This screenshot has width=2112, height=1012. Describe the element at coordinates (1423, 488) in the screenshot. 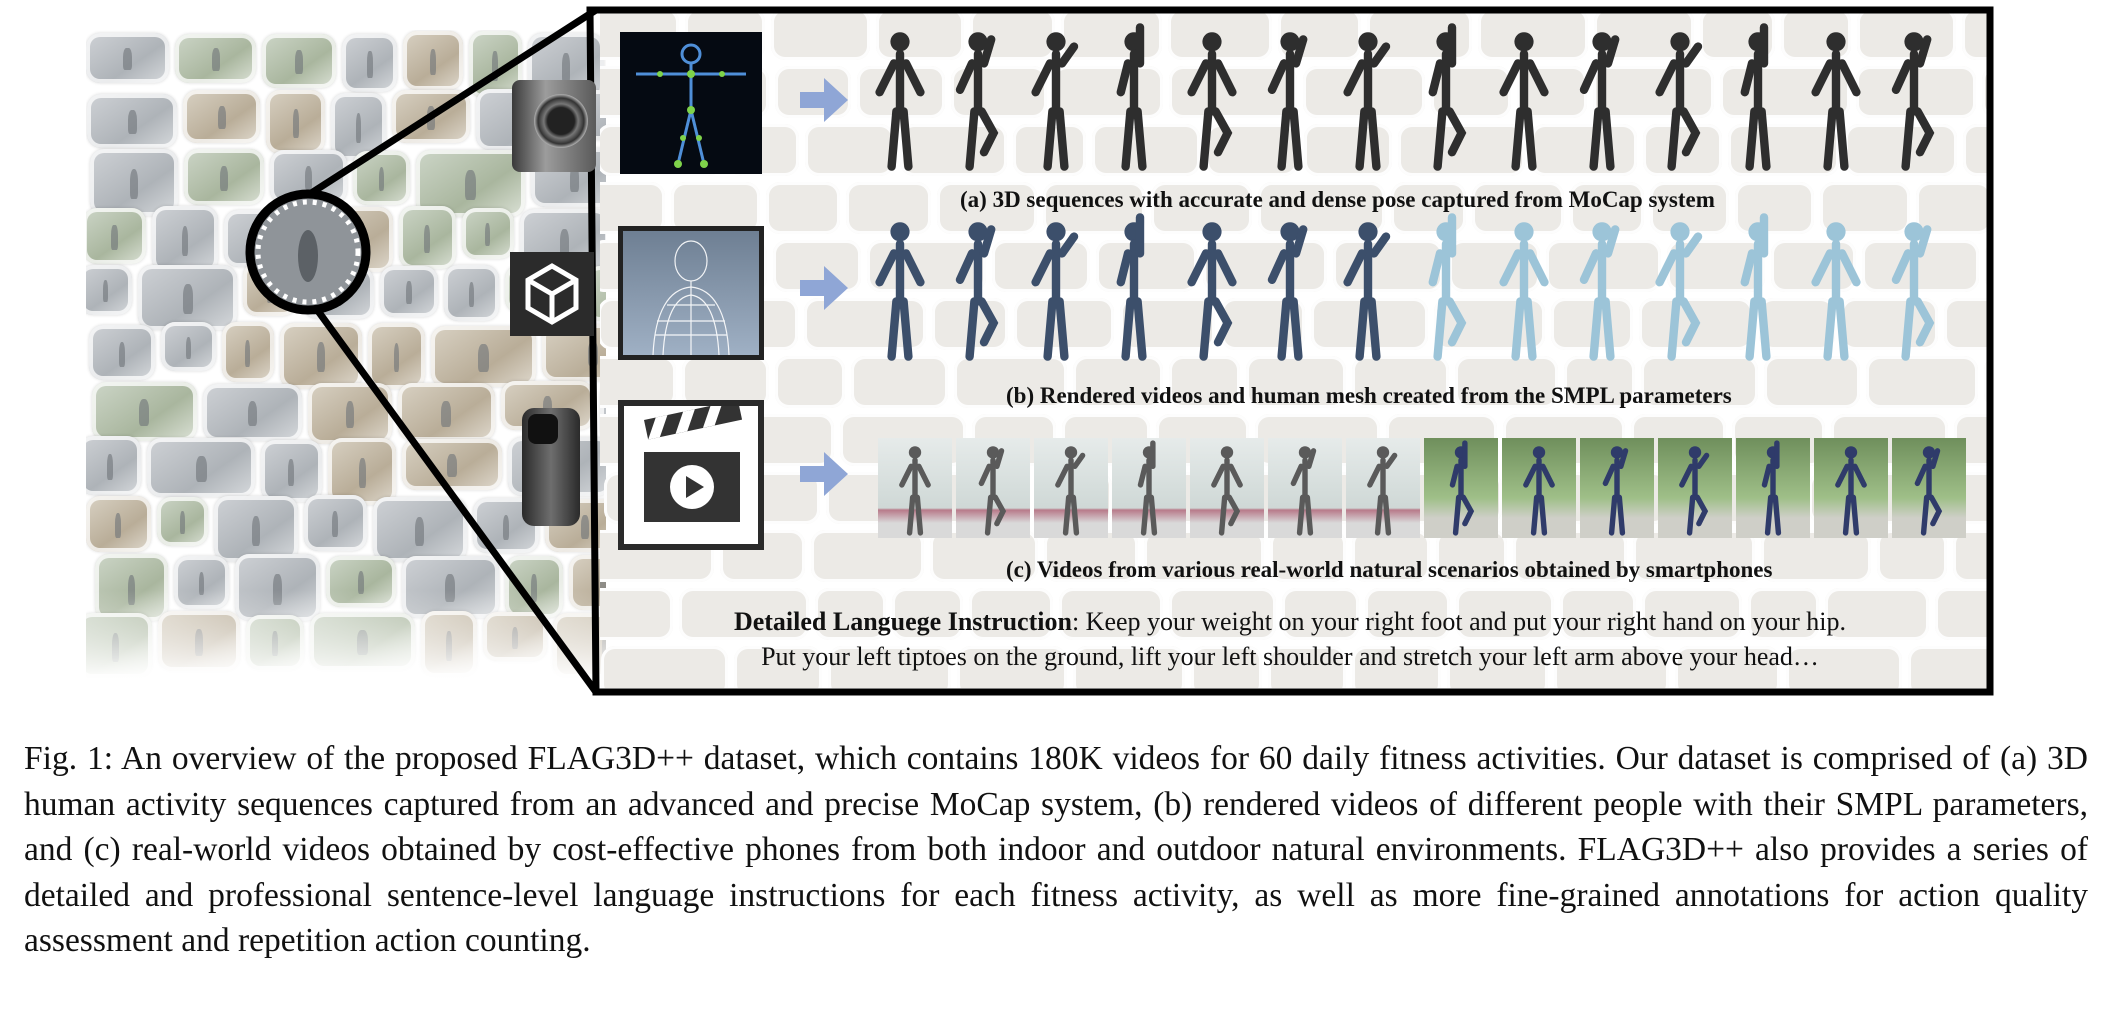

I see `real-video-sequence` at that location.